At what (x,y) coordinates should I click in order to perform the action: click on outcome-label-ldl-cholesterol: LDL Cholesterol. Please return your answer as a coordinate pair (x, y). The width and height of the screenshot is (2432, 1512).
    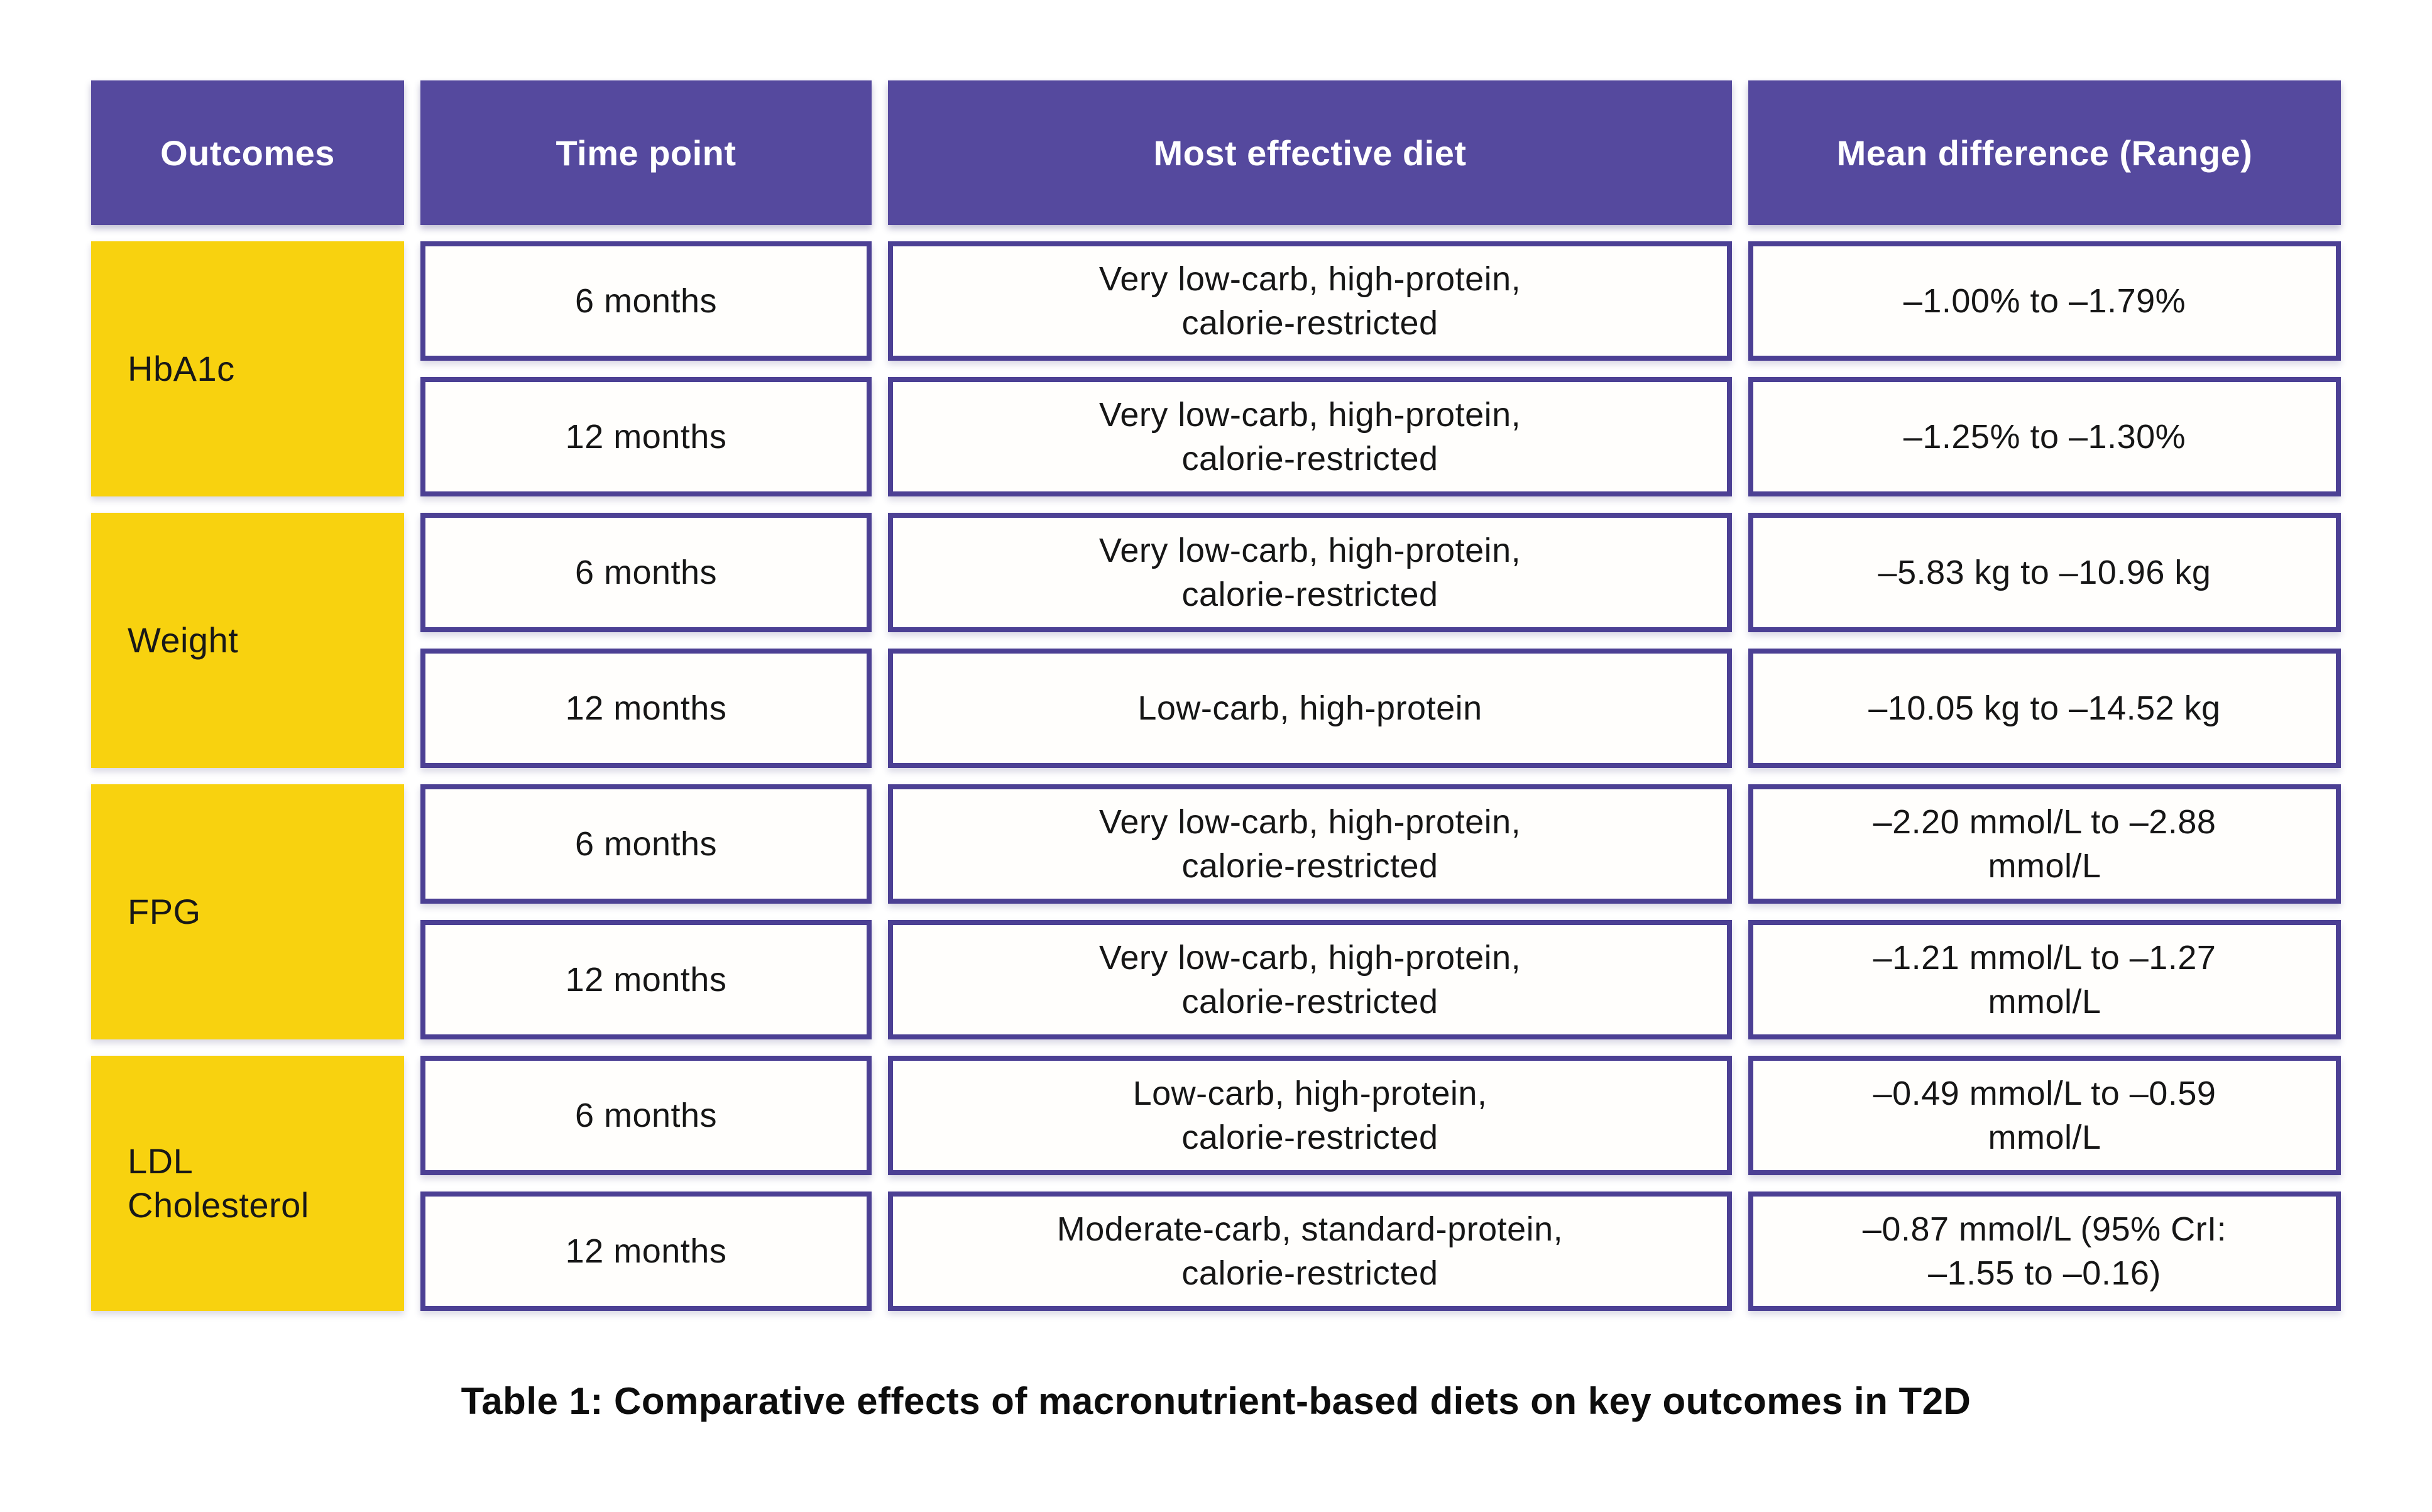
    Looking at the image, I should click on (247, 1183).